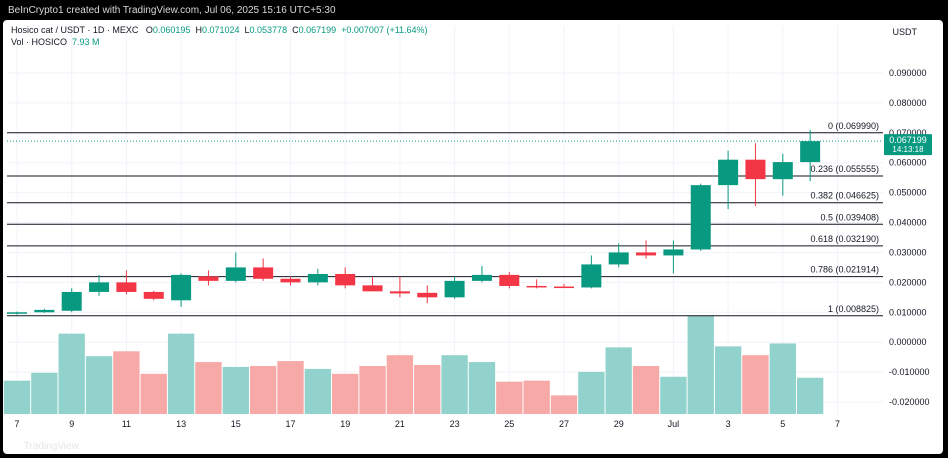 The image size is (948, 458). Describe the element at coordinates (908, 103) in the screenshot. I see `y-tick-label: 0.080000` at that location.